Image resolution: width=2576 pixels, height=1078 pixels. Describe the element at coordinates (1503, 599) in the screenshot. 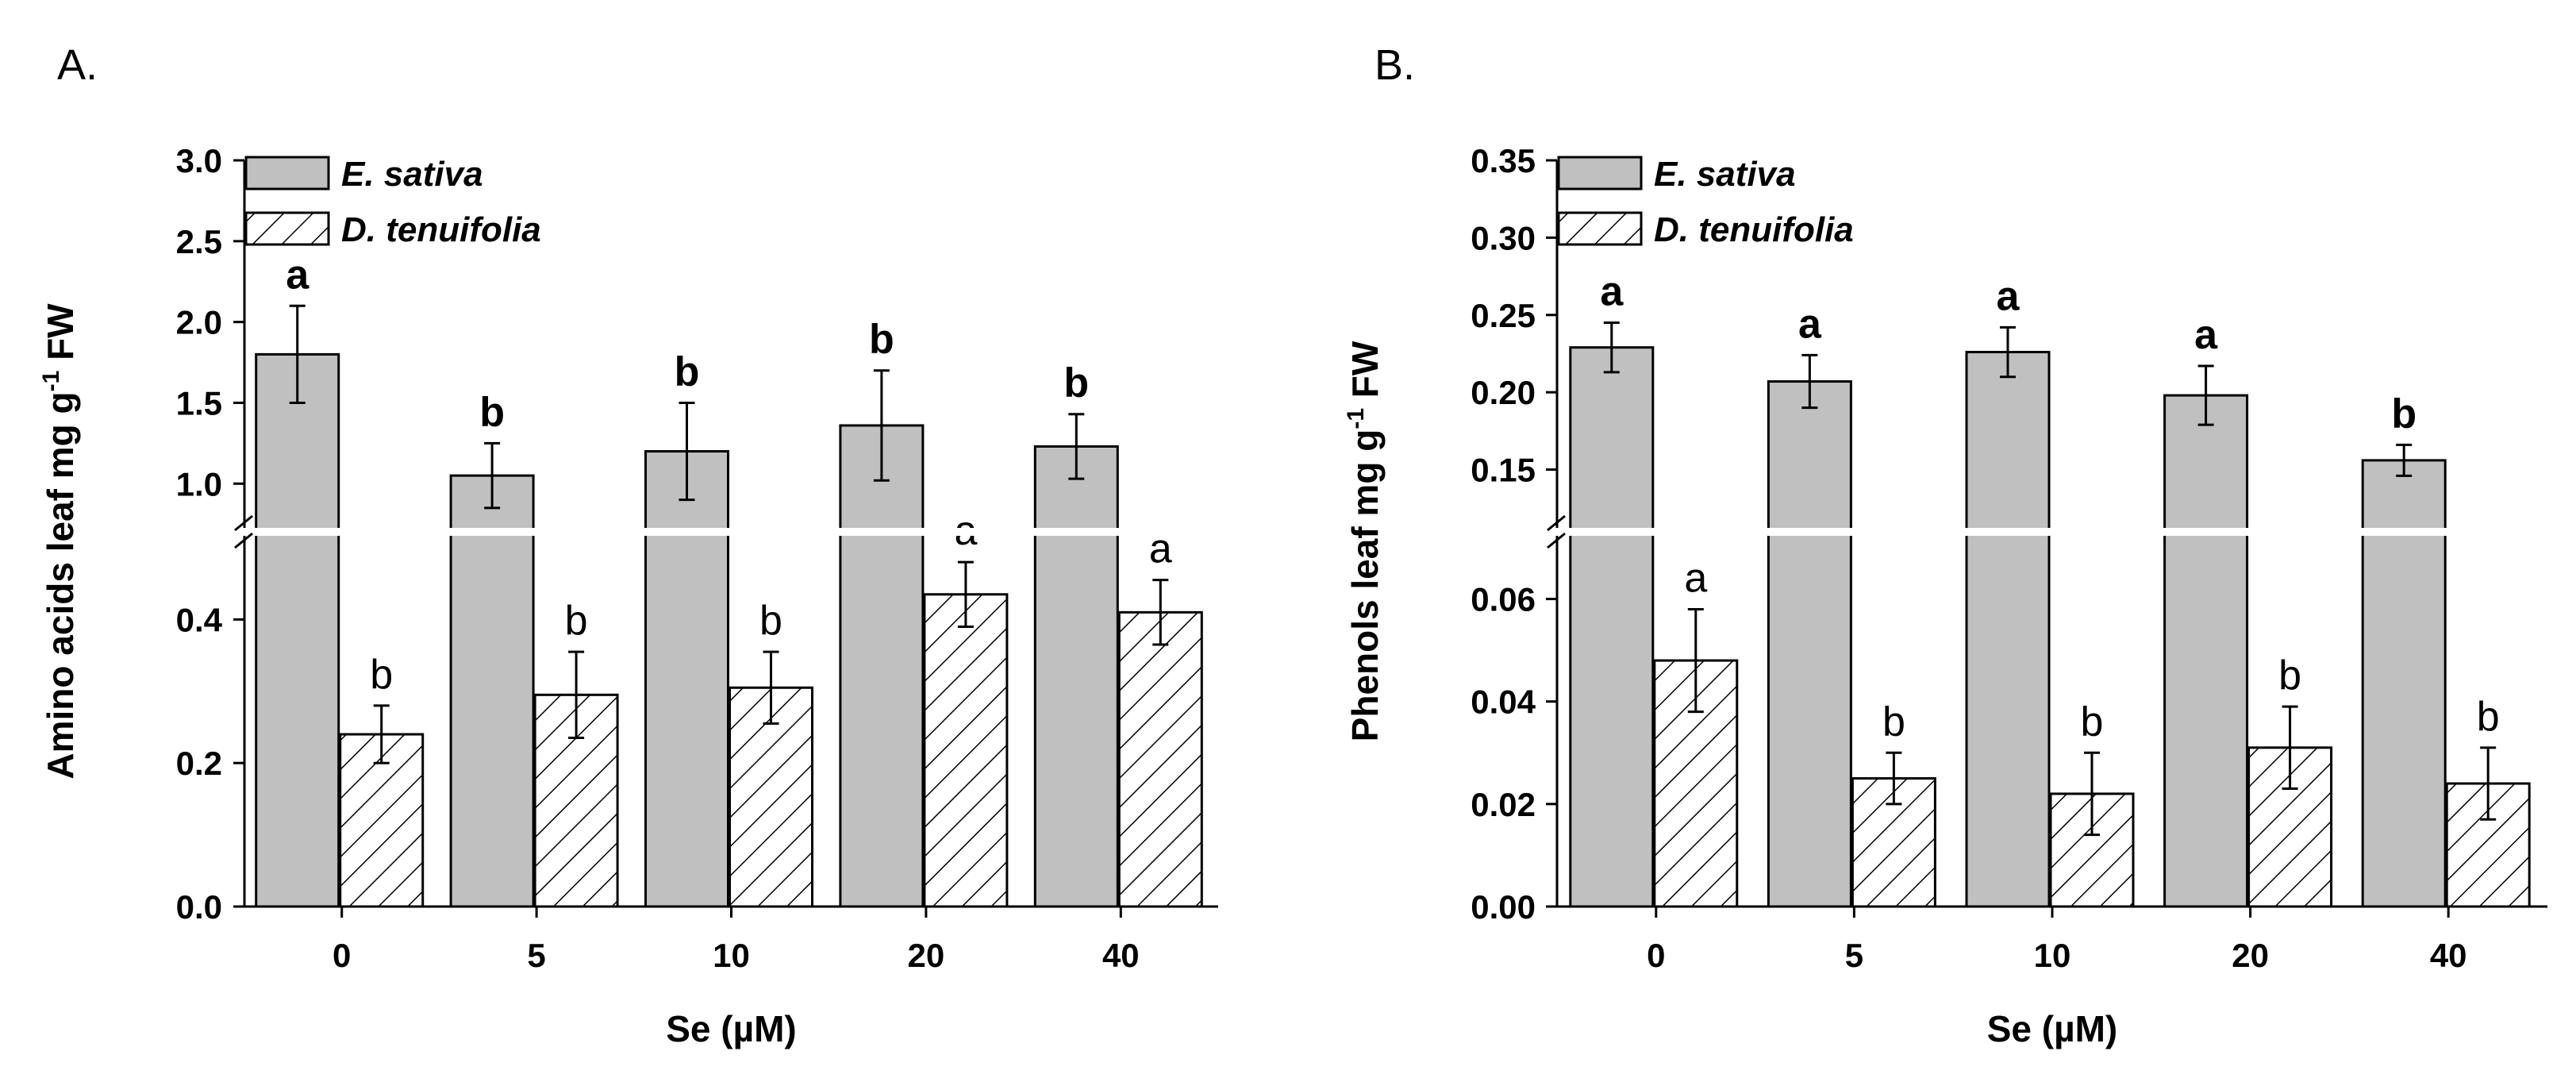

I see `y-tick-label: 0.06` at that location.